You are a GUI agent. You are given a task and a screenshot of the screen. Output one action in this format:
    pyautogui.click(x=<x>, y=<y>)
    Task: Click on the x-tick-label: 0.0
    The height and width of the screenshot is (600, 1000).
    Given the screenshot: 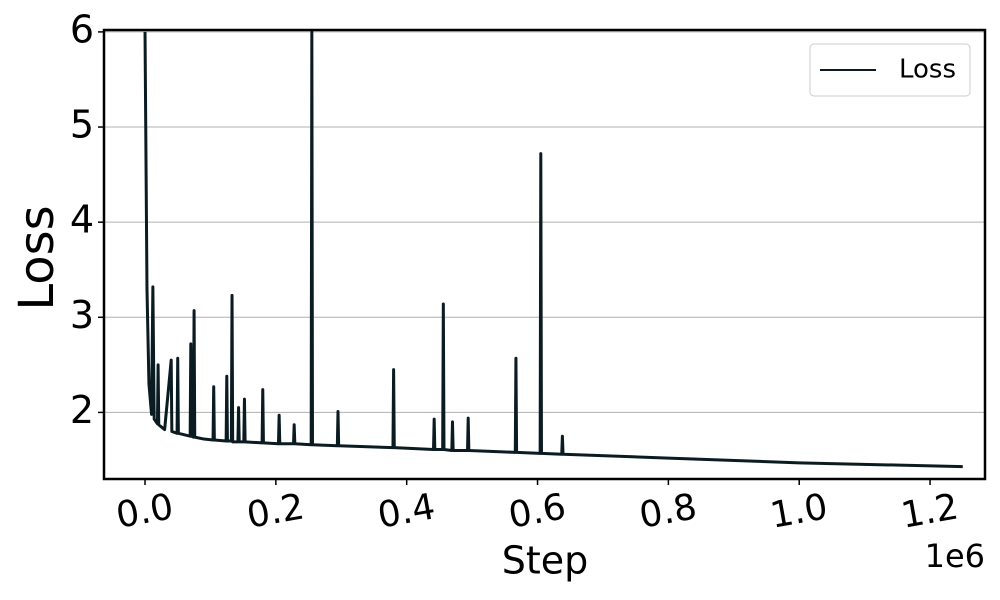 What is the action you would take?
    pyautogui.click(x=145, y=511)
    